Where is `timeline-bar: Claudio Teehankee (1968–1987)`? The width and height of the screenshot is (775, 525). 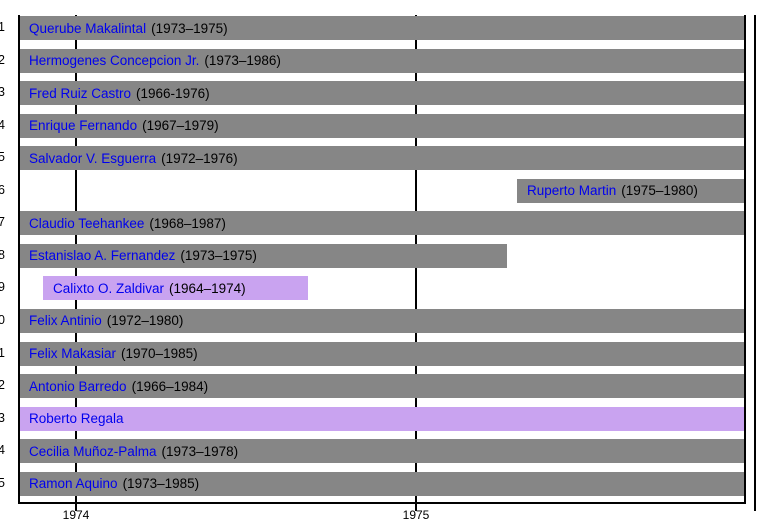 timeline-bar: Claudio Teehankee (1968–1987) is located at coordinates (382, 223).